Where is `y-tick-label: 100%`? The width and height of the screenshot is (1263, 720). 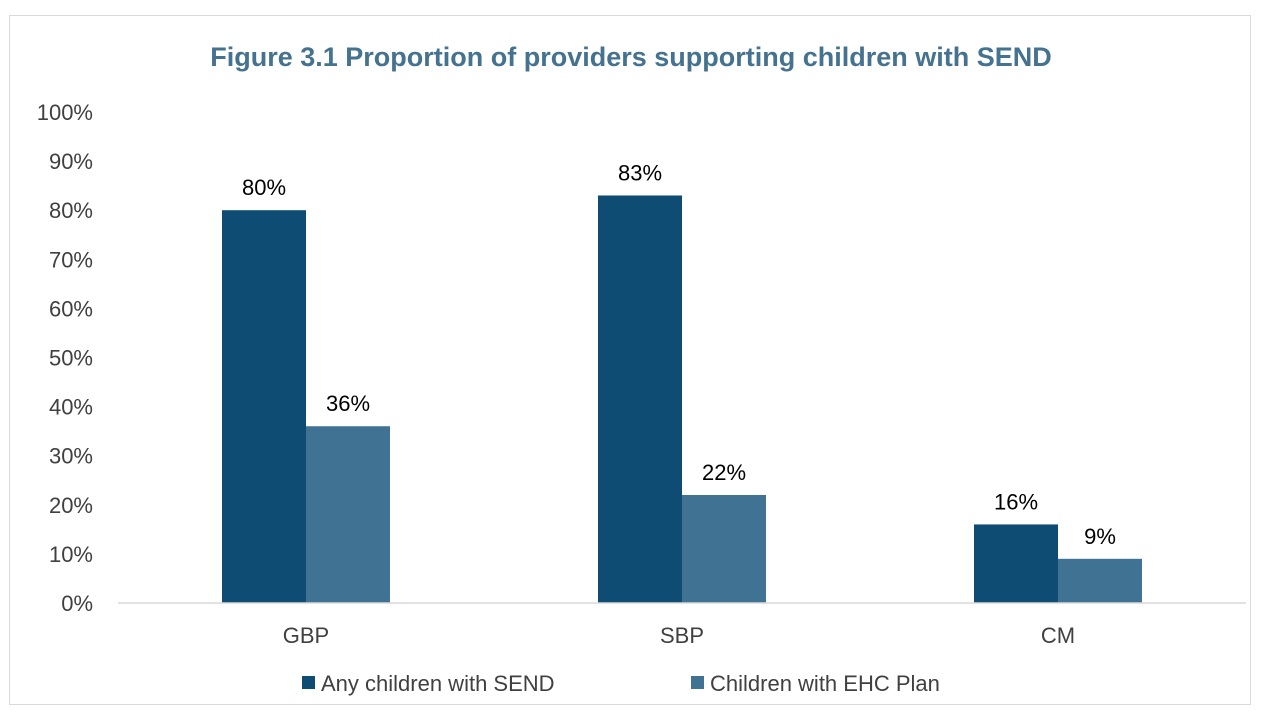
y-tick-label: 100% is located at coordinates (65, 112).